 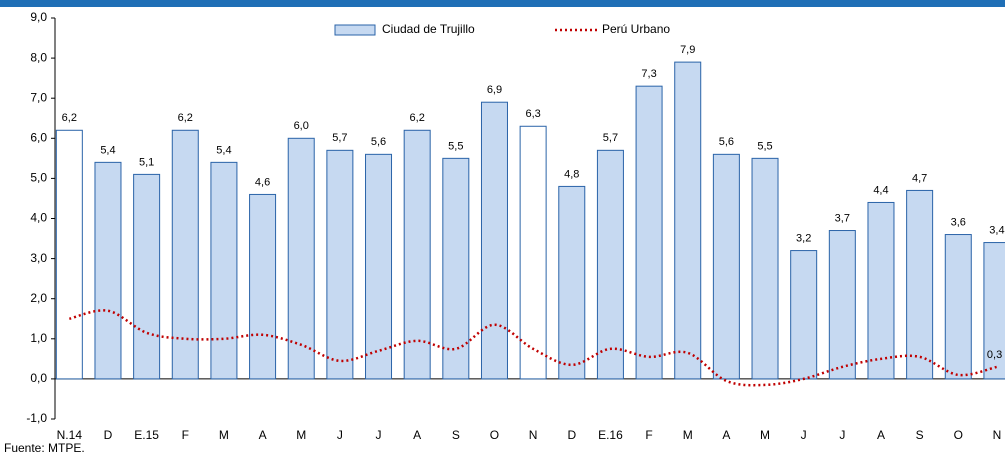 What do you see at coordinates (687, 50) in the screenshot?
I see `value-label: 7,9` at bounding box center [687, 50].